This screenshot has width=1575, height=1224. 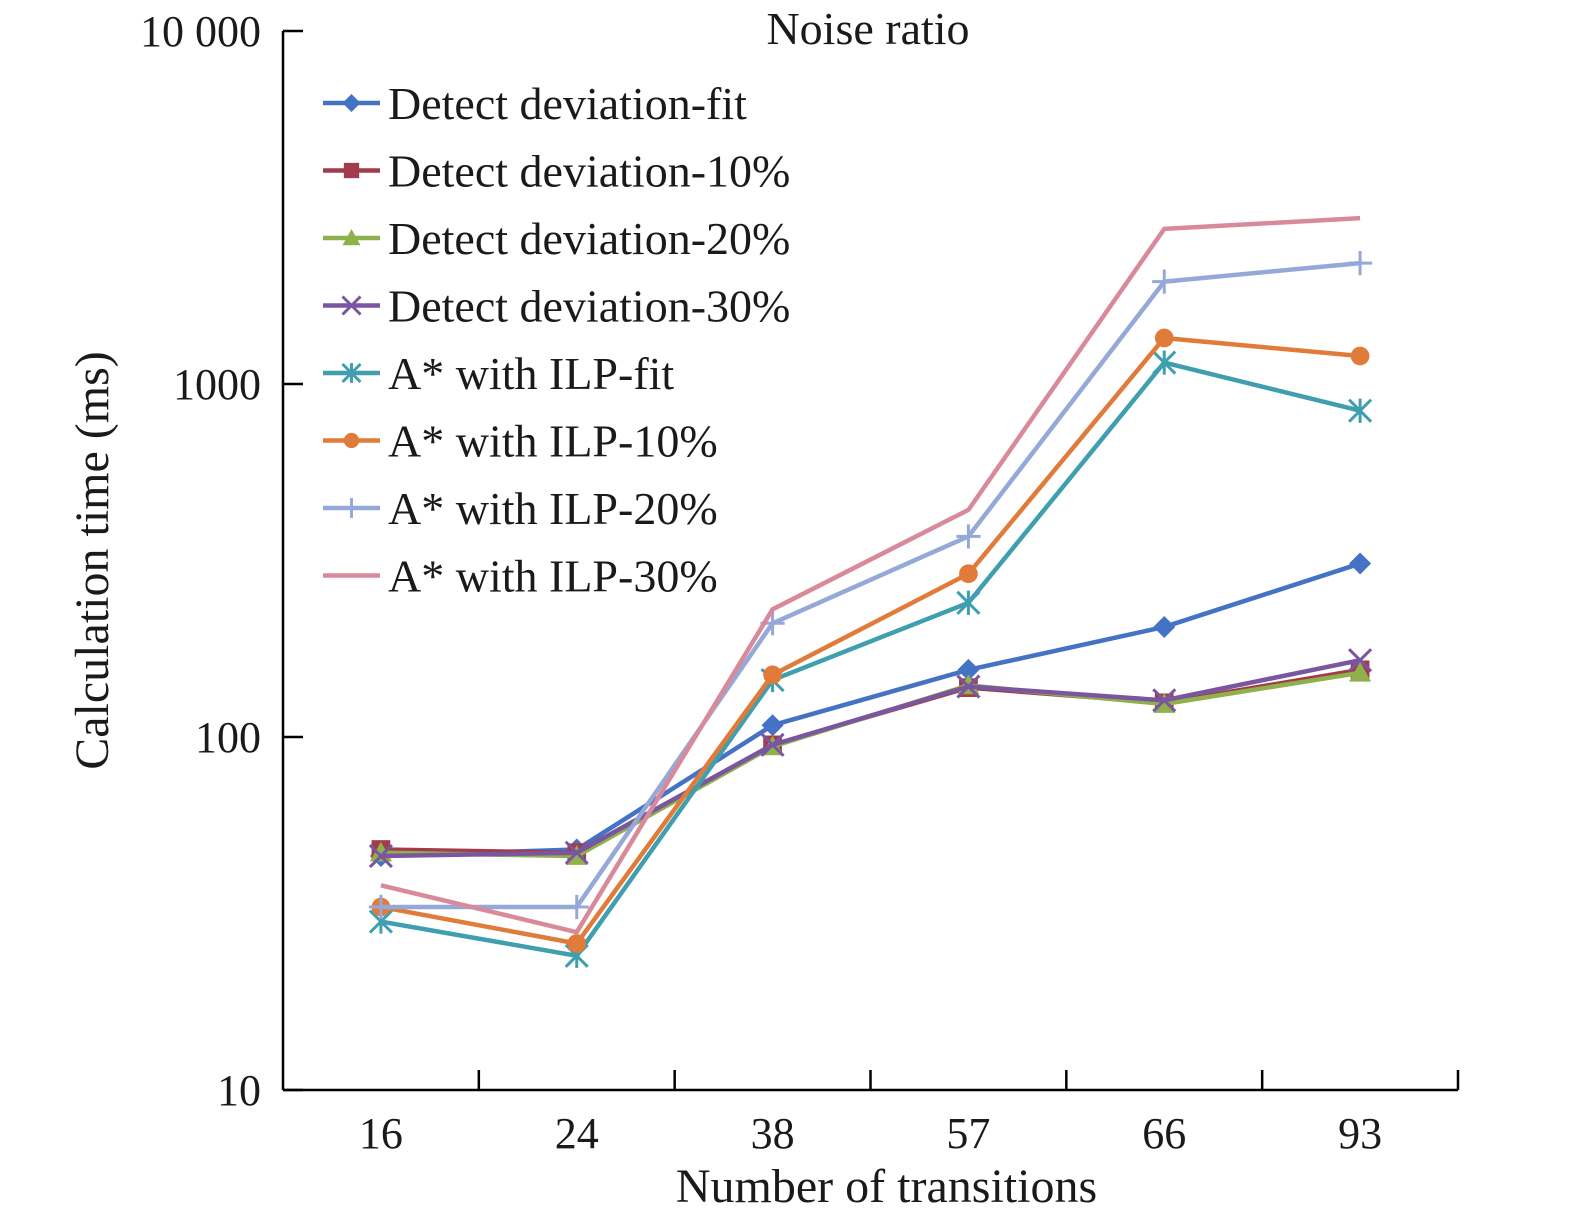 I want to click on legend-entry-a-with-ilp-30: A* with ILP-30%, so click(x=520, y=576).